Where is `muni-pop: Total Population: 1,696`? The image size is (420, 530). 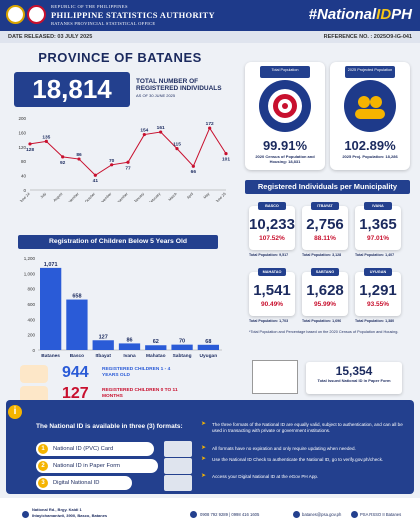
muni-pop: Total Population: 1,696 is located at coordinates (322, 321).